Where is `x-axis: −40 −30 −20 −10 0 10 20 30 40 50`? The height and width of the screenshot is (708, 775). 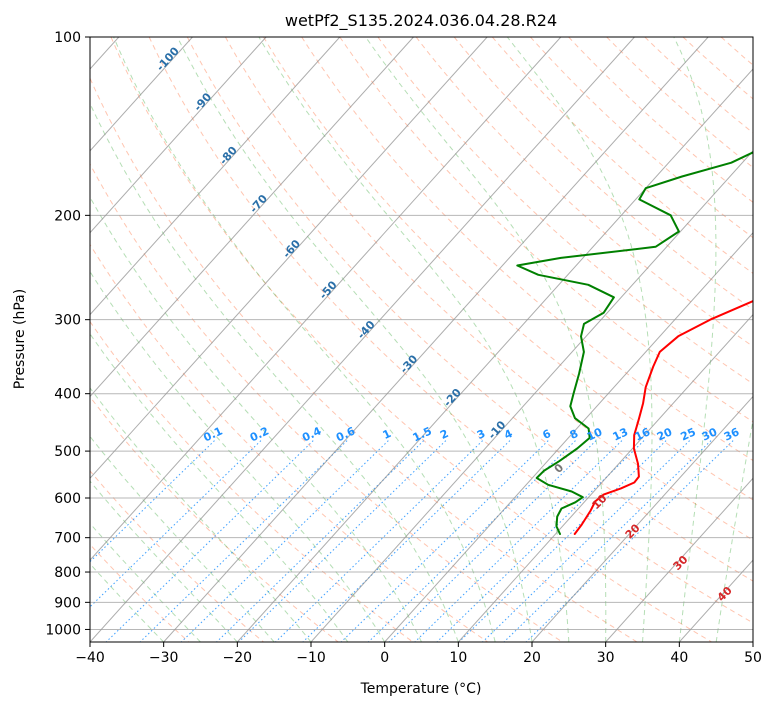 x-axis: −40 −30 −20 −10 0 10 20 30 40 50 is located at coordinates (418, 654).